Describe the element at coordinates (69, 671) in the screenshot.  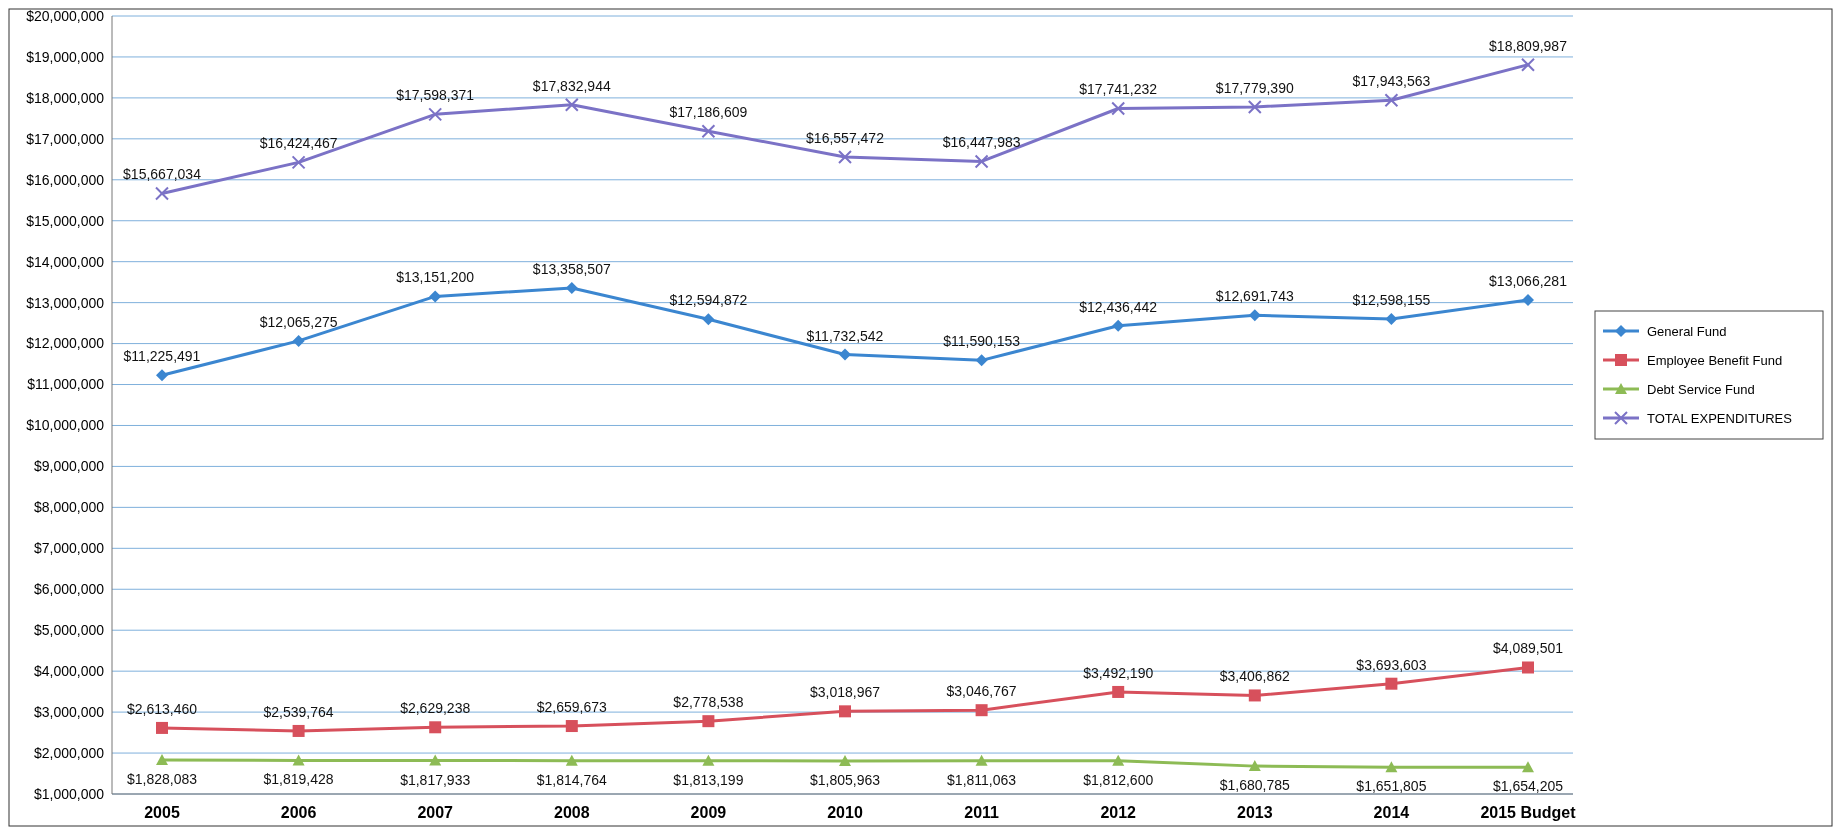
I see `y-tick-label: $4,000,000` at that location.